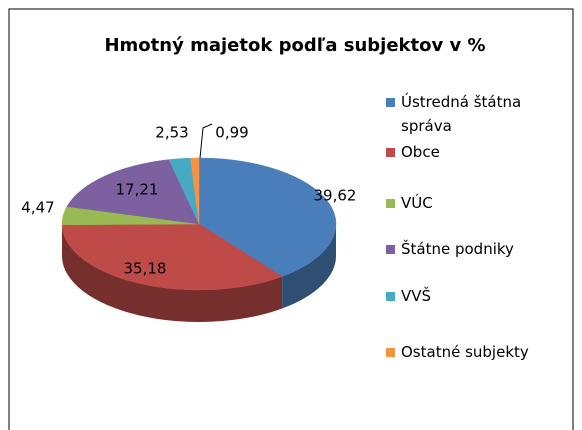 The width and height of the screenshot is (582, 430). I want to click on chart-title: Hmotný majetok podľa subjektov v %, so click(294, 45).